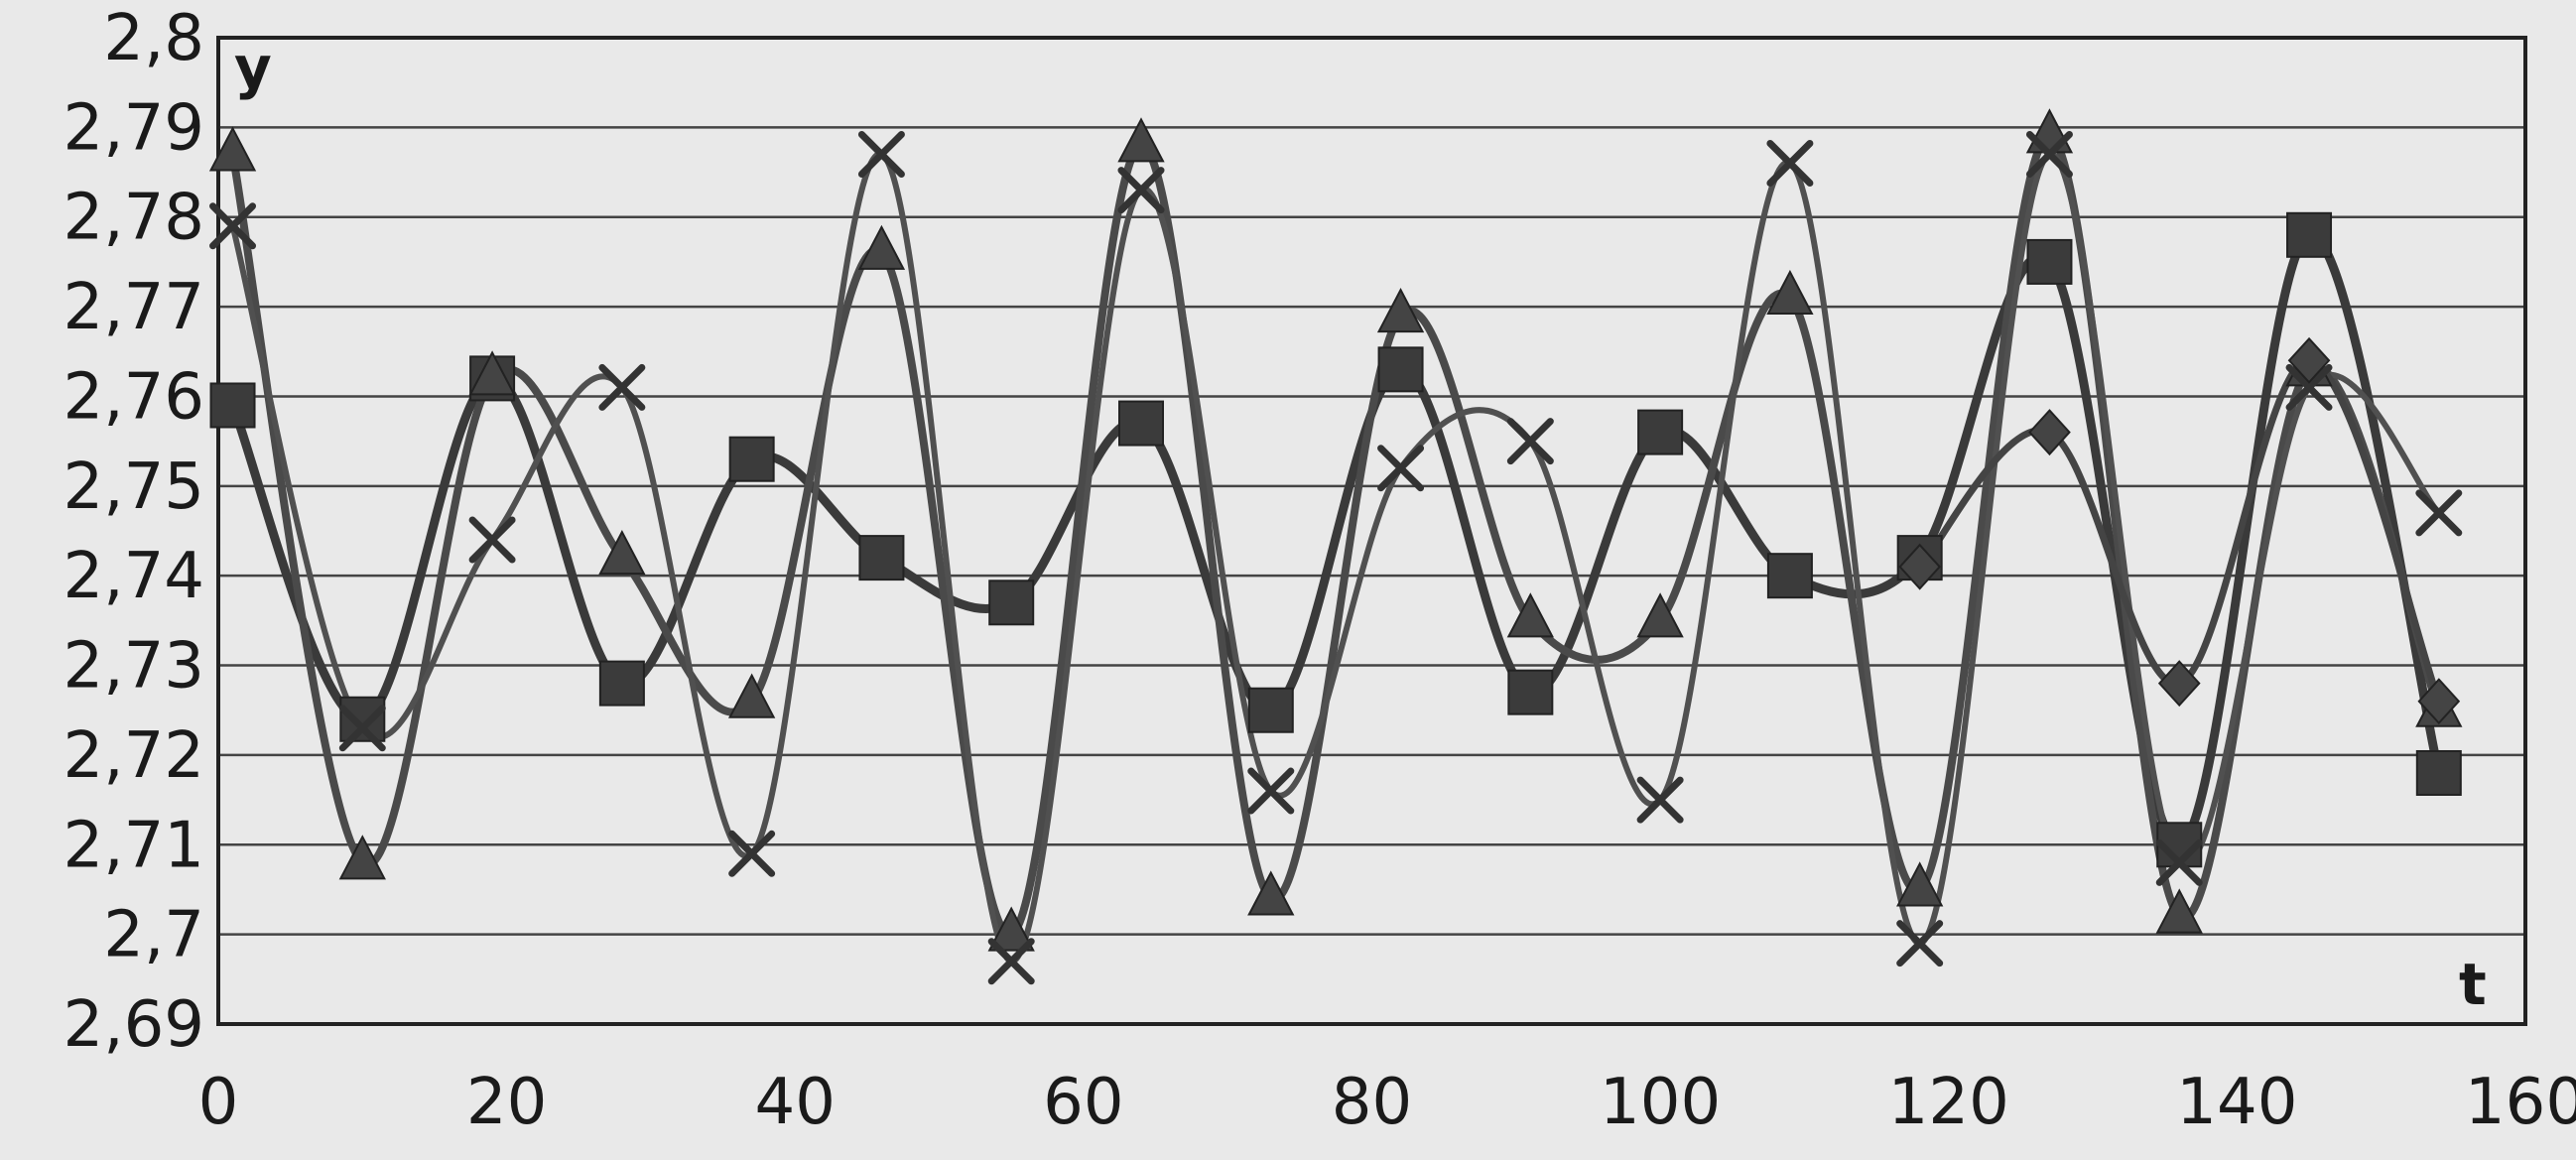 This screenshot has height=1160, width=2576. I want to click on series-line-diamond, so click(2180, 529).